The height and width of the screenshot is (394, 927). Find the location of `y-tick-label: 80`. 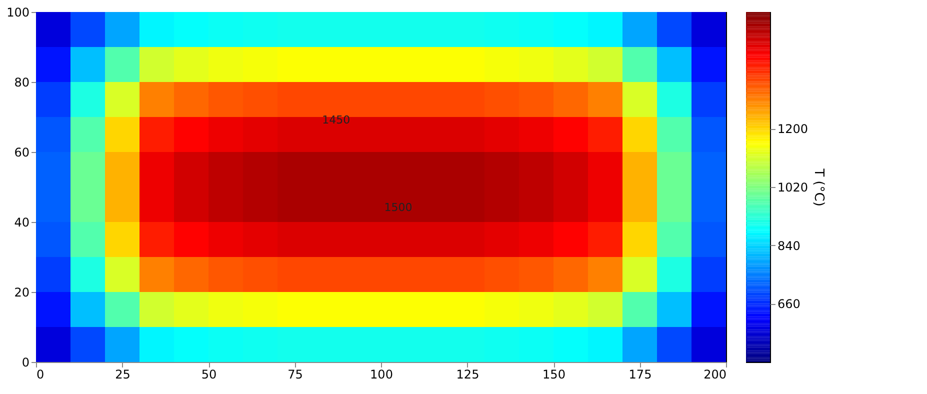

y-tick-label: 80 is located at coordinates (22, 83).